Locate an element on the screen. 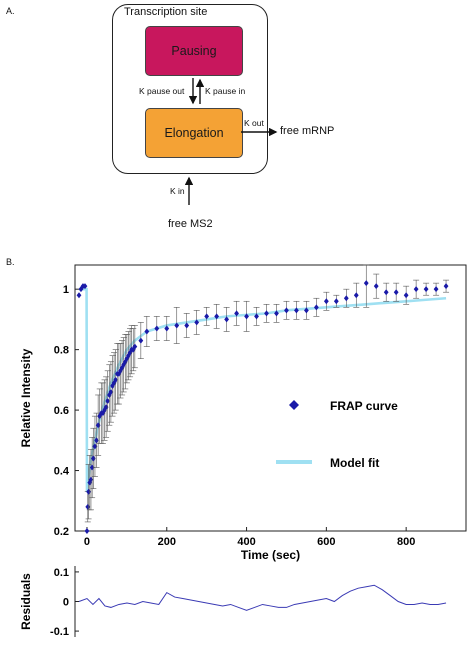  pausing-state: Pausing is located at coordinates (194, 51).